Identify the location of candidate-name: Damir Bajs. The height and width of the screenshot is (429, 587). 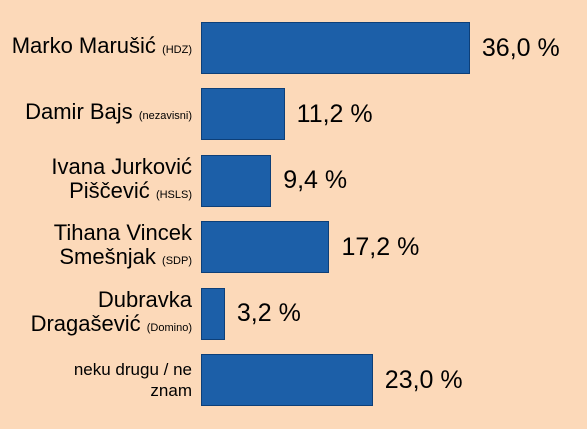
(79, 112).